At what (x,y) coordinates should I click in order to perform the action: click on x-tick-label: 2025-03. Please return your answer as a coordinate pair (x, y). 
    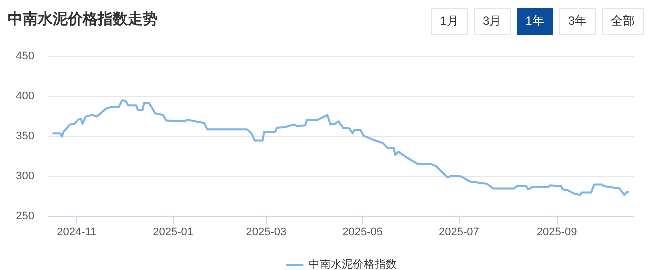
    Looking at the image, I should click on (266, 232).